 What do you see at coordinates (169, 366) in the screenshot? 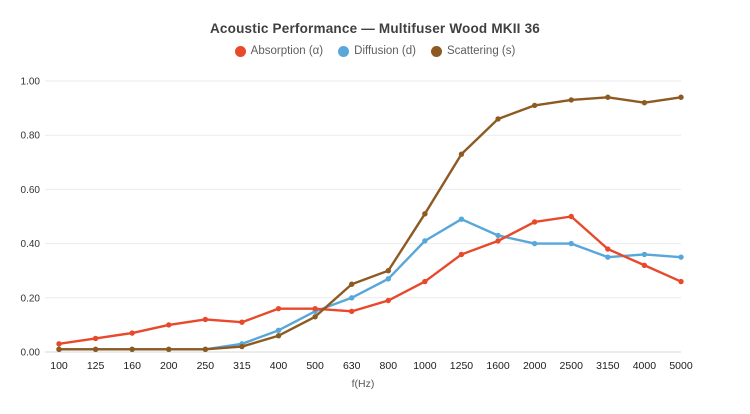
I see `x-axis-tick-label: 200` at bounding box center [169, 366].